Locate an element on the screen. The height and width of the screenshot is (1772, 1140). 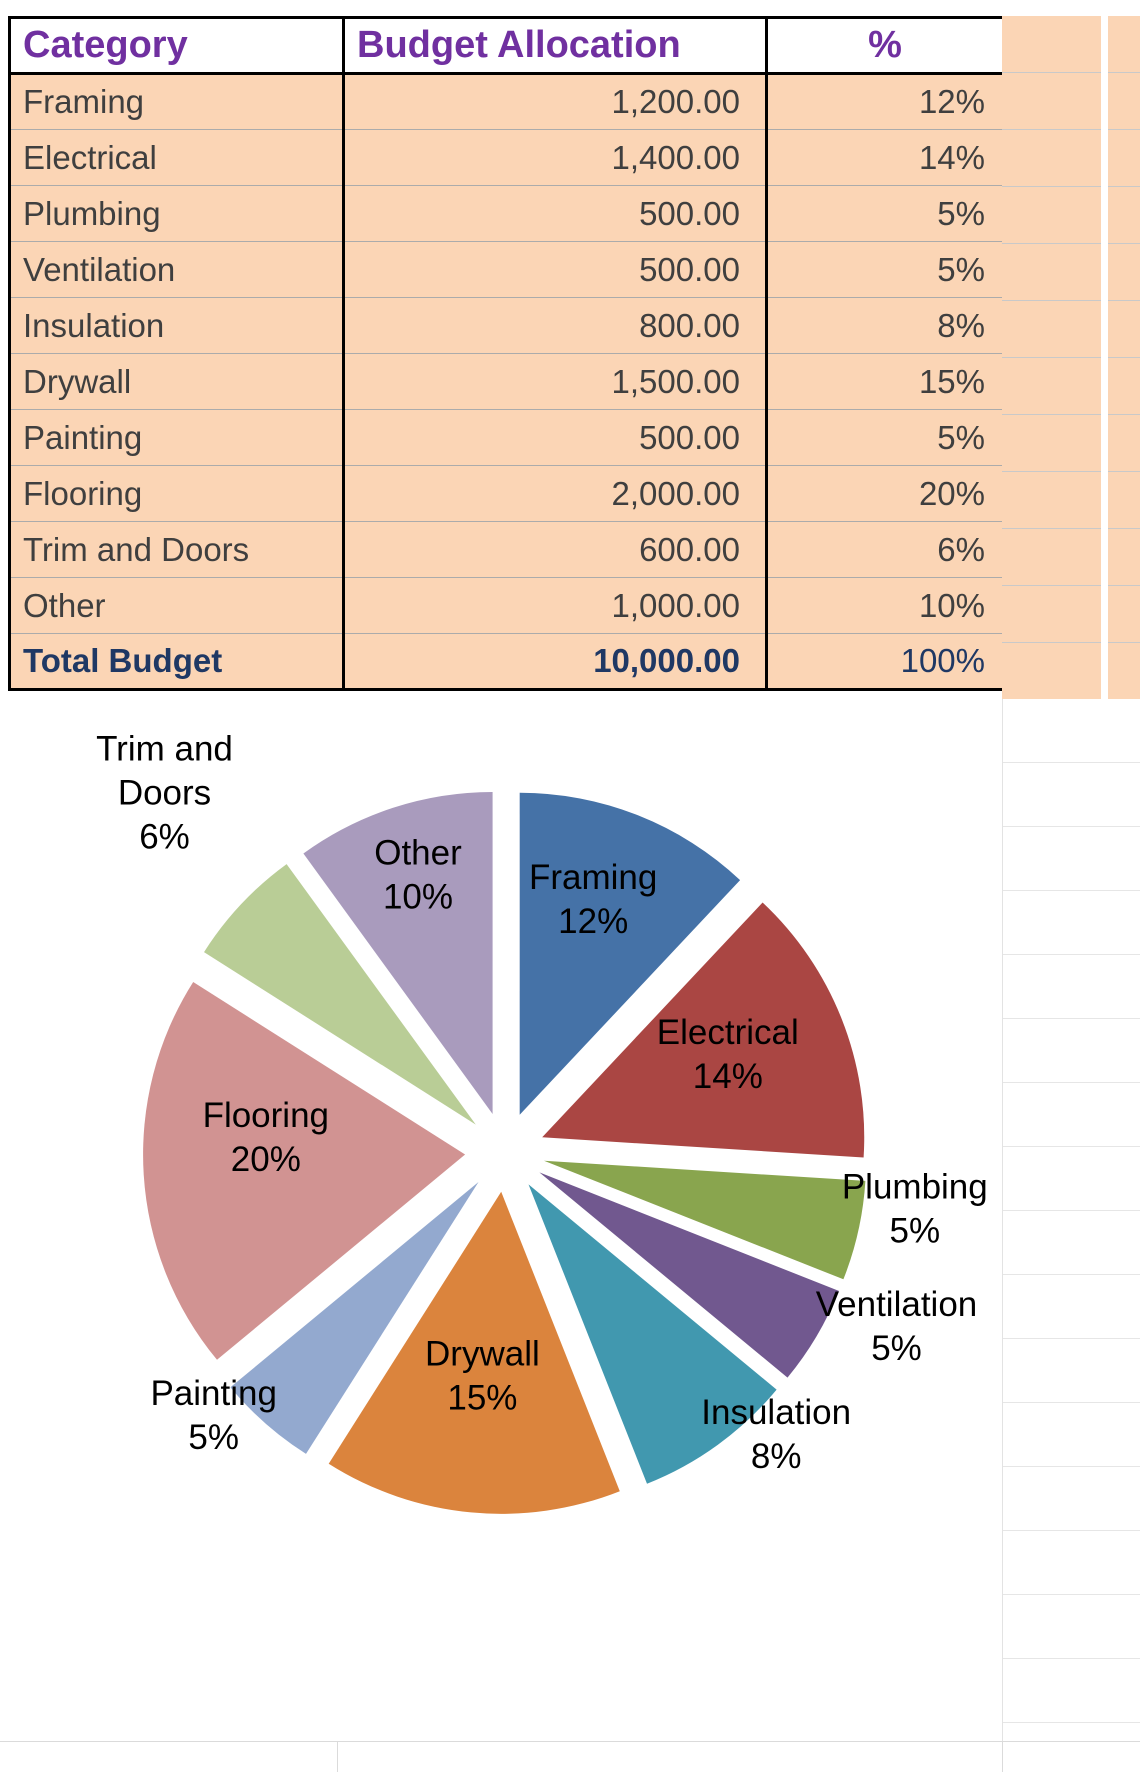
pie-slice-drywall is located at coordinates (474, 1352).